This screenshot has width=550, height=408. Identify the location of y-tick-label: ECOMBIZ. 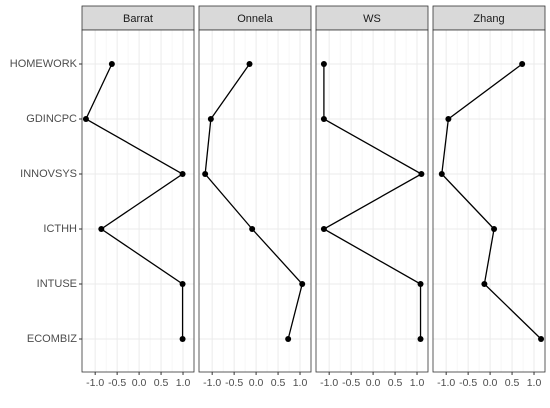
(52, 339).